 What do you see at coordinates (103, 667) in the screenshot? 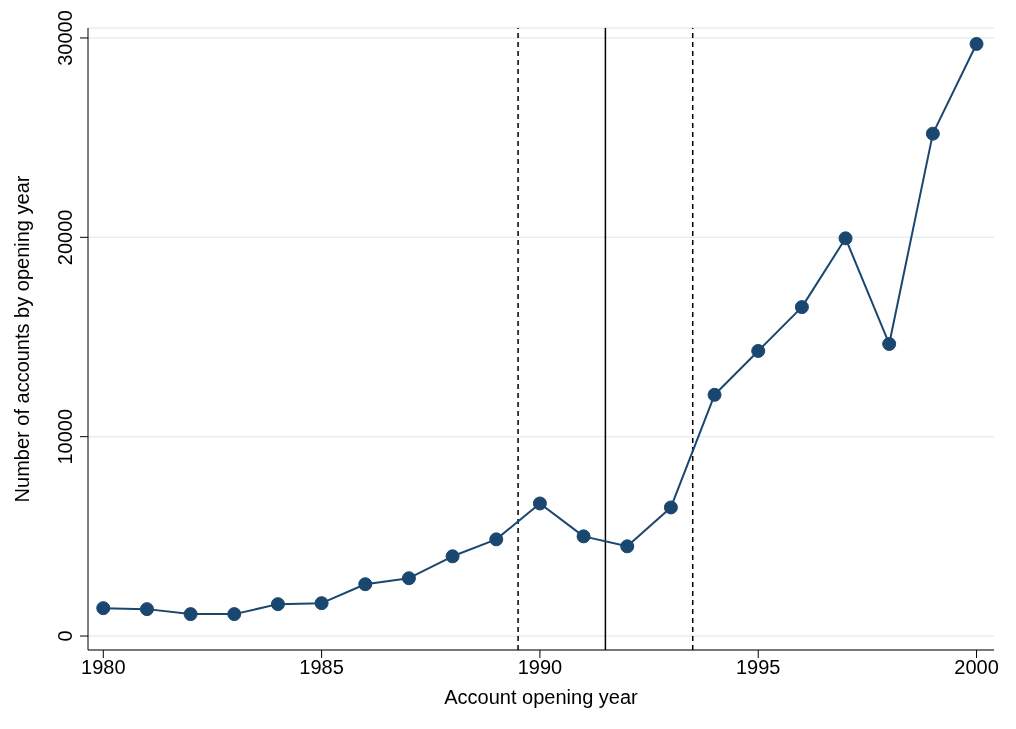
I see `x-tick-label: 1980` at bounding box center [103, 667].